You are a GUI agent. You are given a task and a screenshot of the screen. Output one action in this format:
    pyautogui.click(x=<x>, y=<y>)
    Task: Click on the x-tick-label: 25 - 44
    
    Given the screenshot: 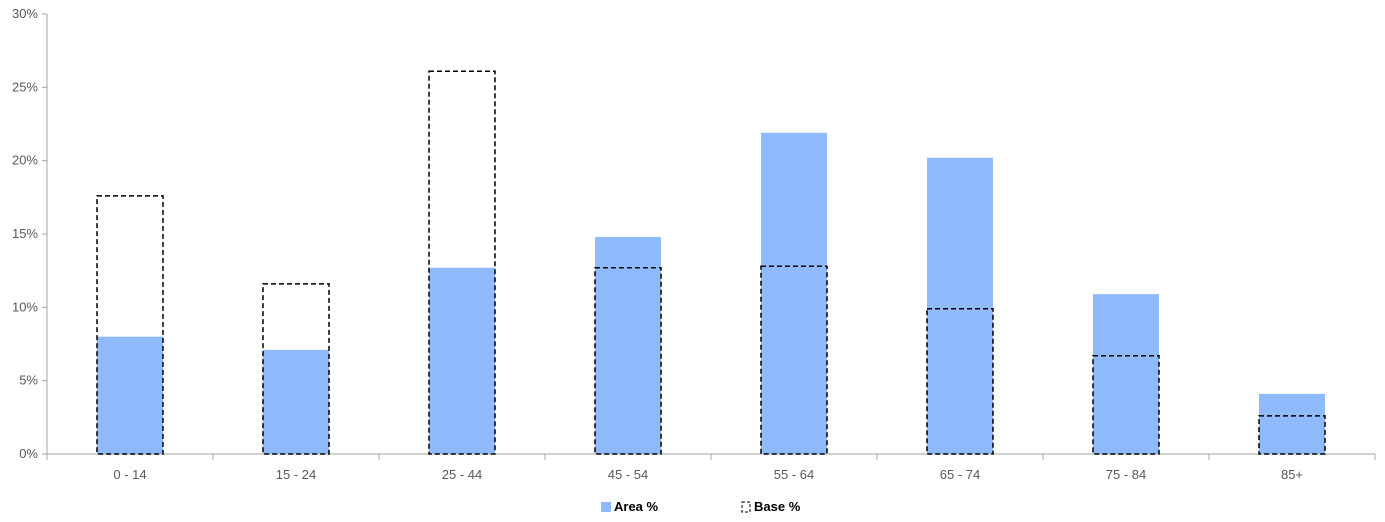 What is the action you would take?
    pyautogui.click(x=462, y=474)
    